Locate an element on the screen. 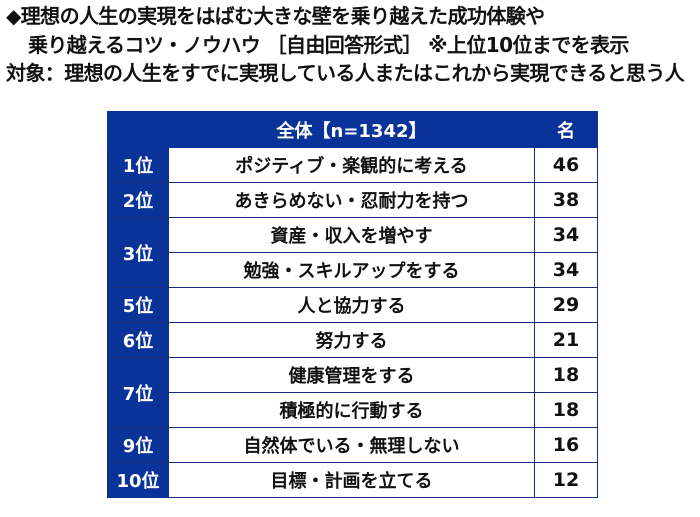 The width and height of the screenshot is (700, 517). table-row: 10位 目標・計画を立てる 12 is located at coordinates (352, 480).